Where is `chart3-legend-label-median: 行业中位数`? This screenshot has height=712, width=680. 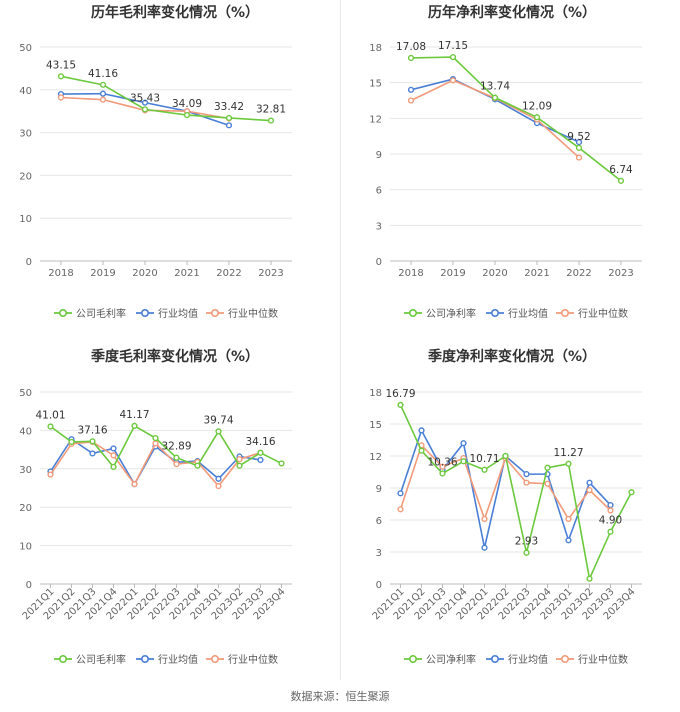
chart3-legend-label-median: 行业中位数 is located at coordinates (253, 659).